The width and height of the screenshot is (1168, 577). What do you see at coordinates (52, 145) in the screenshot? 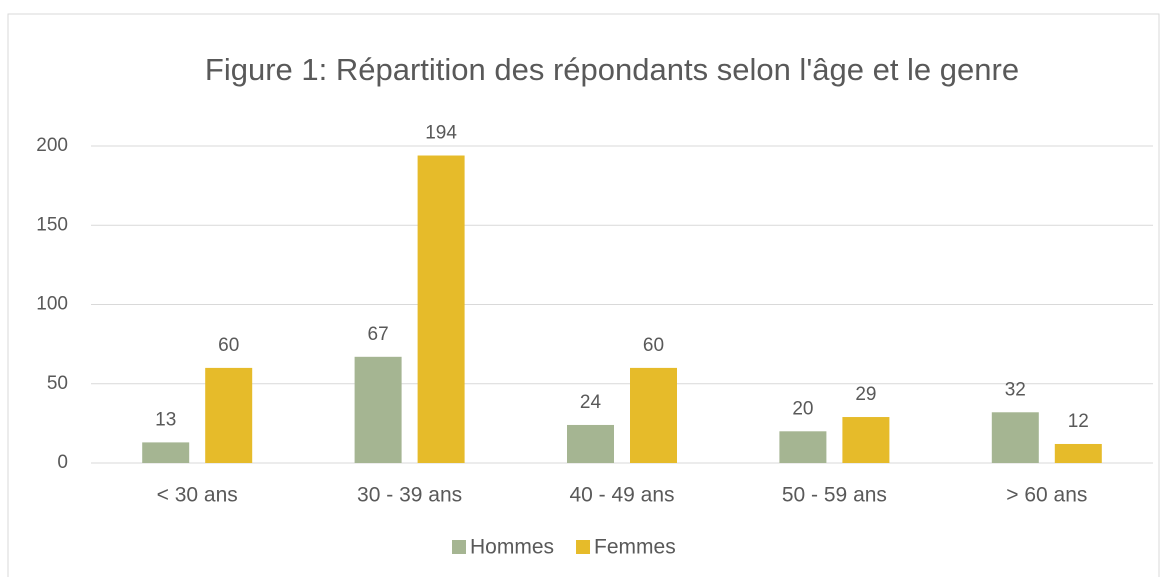
I see `y-tick-label: 200` at bounding box center [52, 145].